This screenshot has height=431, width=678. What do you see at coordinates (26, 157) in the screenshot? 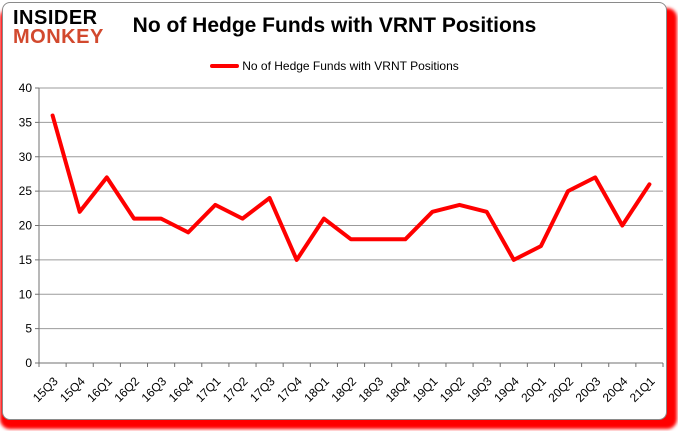
I see `y-tick-label: 30` at bounding box center [26, 157].